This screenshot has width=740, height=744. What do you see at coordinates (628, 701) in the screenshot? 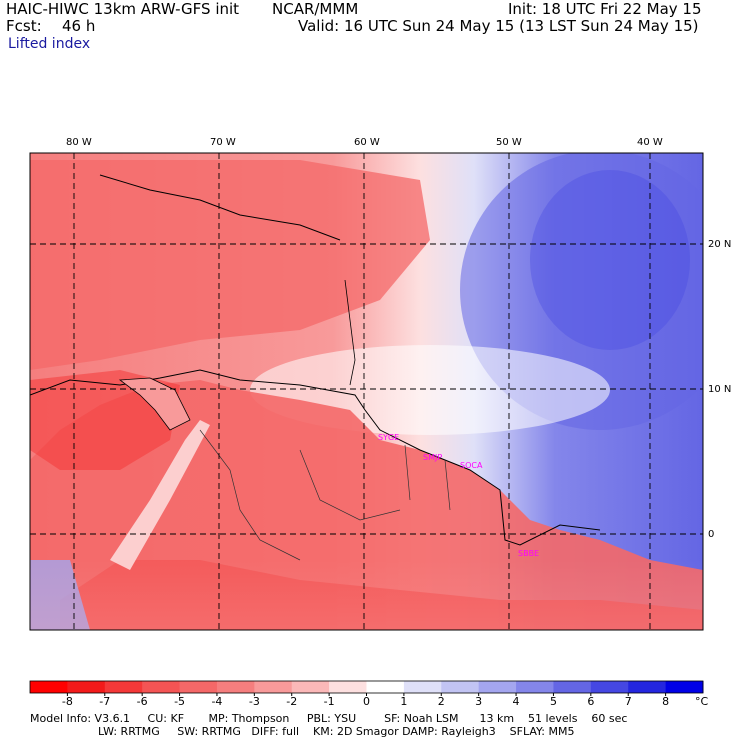
I see `colorbar-tick-label: 7` at bounding box center [628, 701].